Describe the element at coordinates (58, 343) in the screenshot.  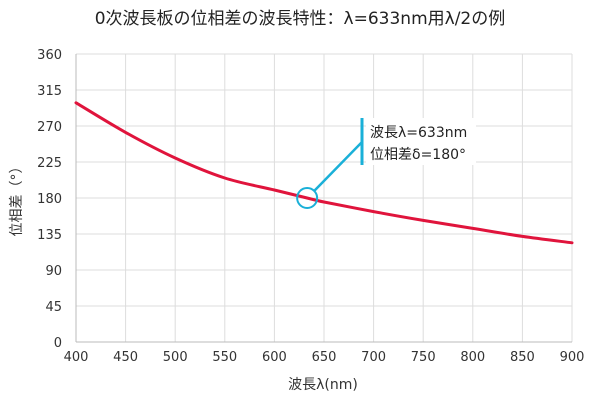
I see `y-tick-label: 0` at that location.